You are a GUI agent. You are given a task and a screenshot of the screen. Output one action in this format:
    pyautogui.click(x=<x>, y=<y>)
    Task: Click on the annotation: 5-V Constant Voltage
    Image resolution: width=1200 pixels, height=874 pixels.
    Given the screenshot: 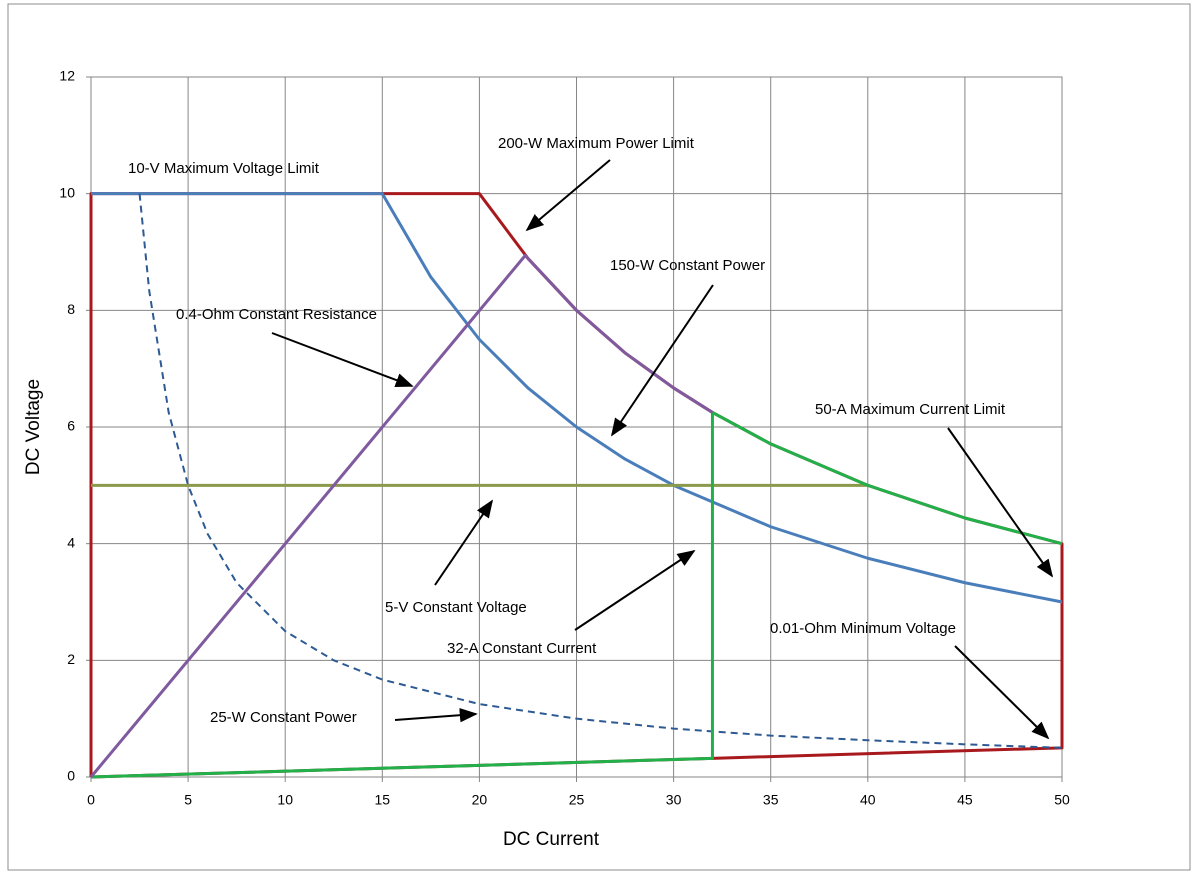 What is the action you would take?
    pyautogui.click(x=456, y=607)
    